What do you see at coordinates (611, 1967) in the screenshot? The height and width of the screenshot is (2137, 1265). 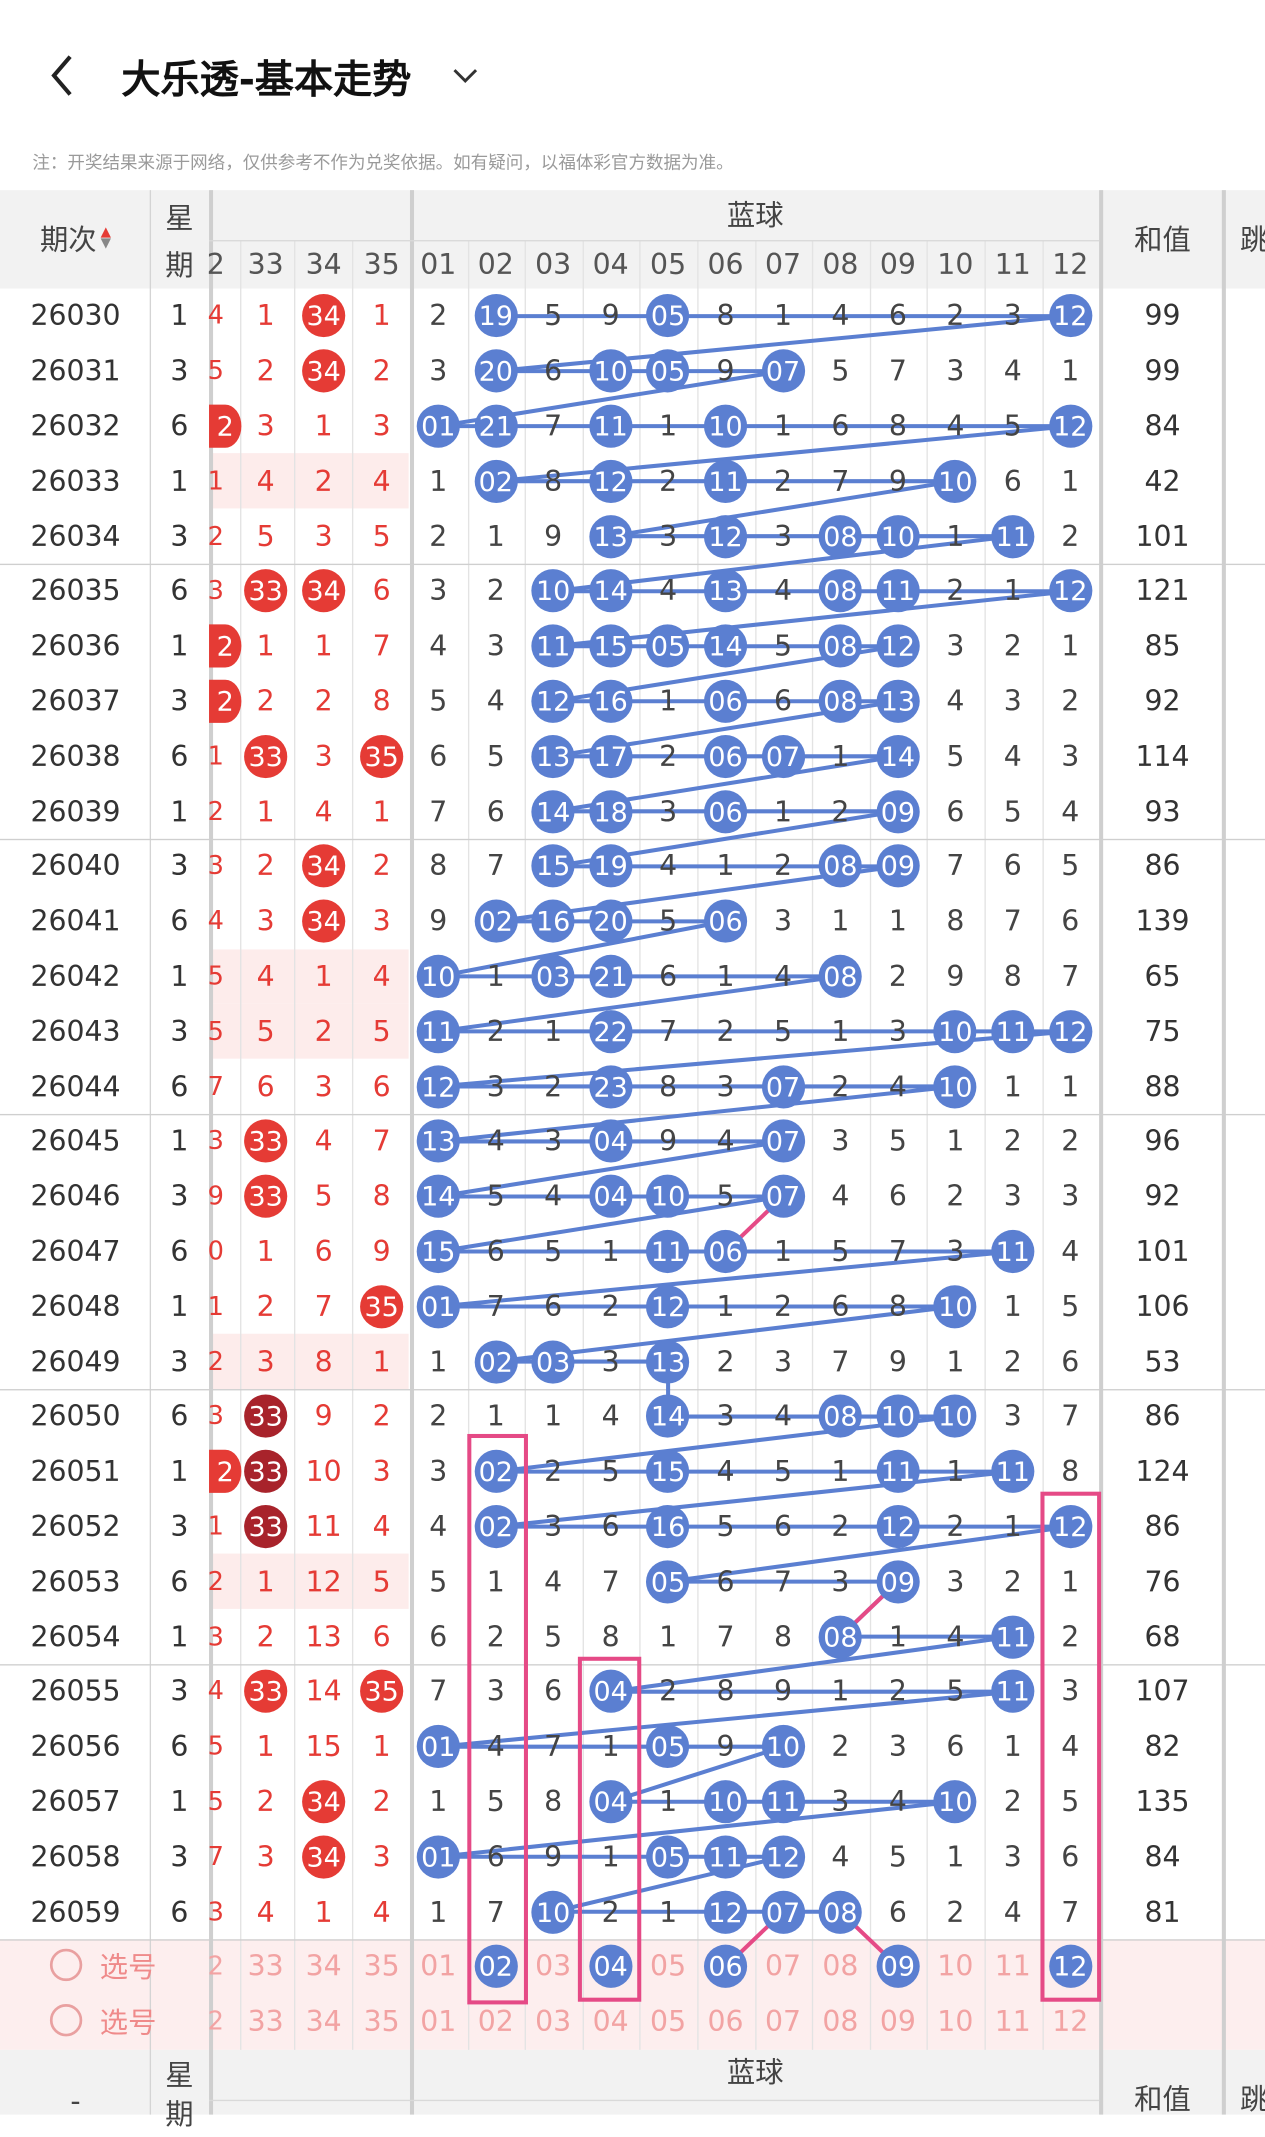 I see `selected-blue-ball: 04` at bounding box center [611, 1967].